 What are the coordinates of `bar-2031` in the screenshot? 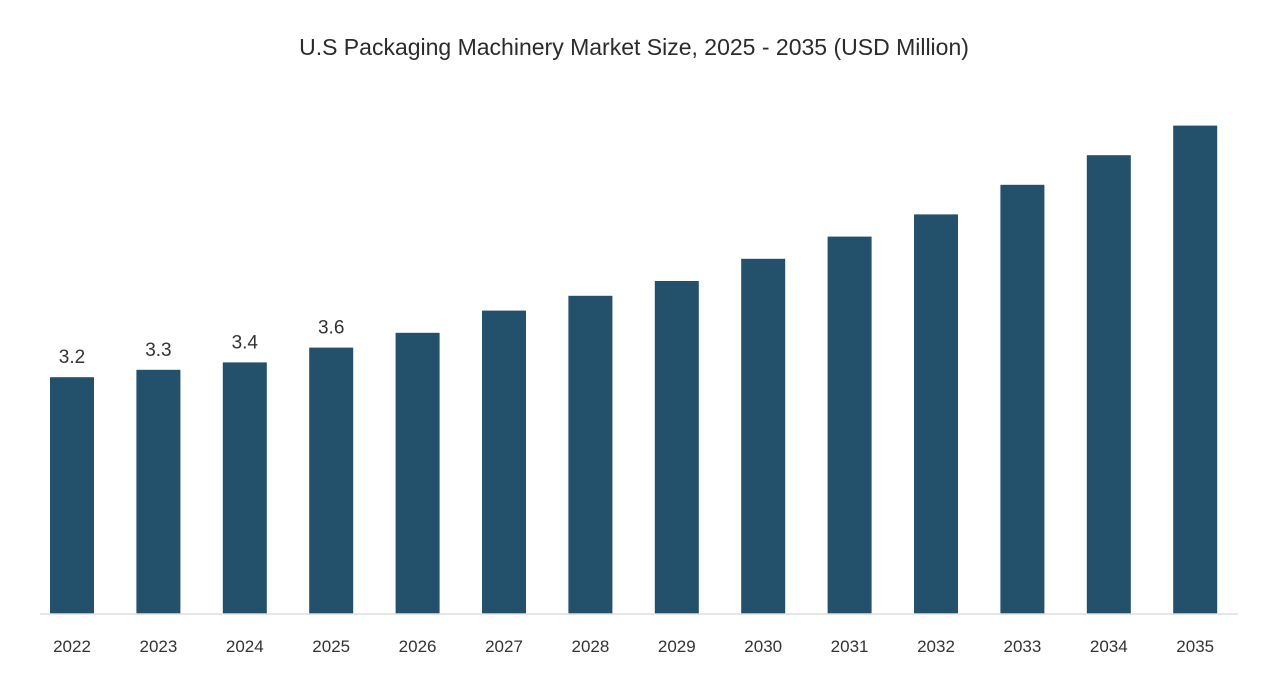 It's located at (849, 425).